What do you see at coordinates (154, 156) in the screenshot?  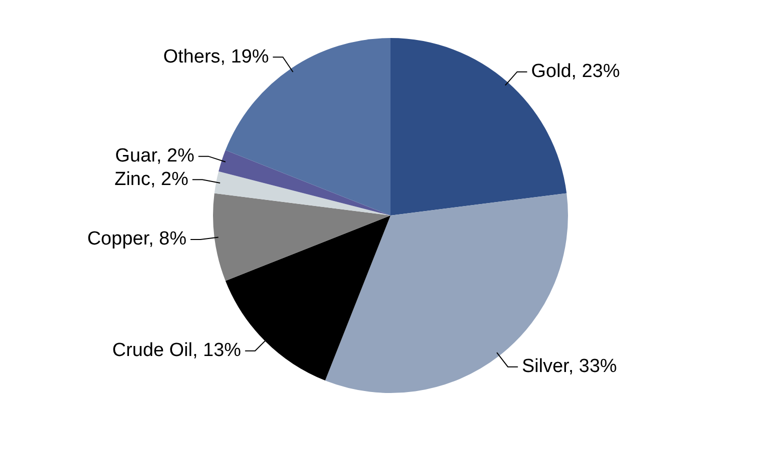 I see `slice-label: Guar, 2%` at bounding box center [154, 156].